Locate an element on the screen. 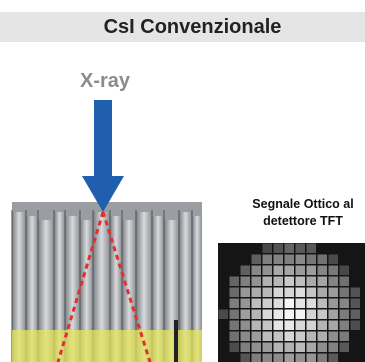 Image resolution: width=365 pixels, height=362 pixels. xray-label: X-ray is located at coordinates (105, 81).